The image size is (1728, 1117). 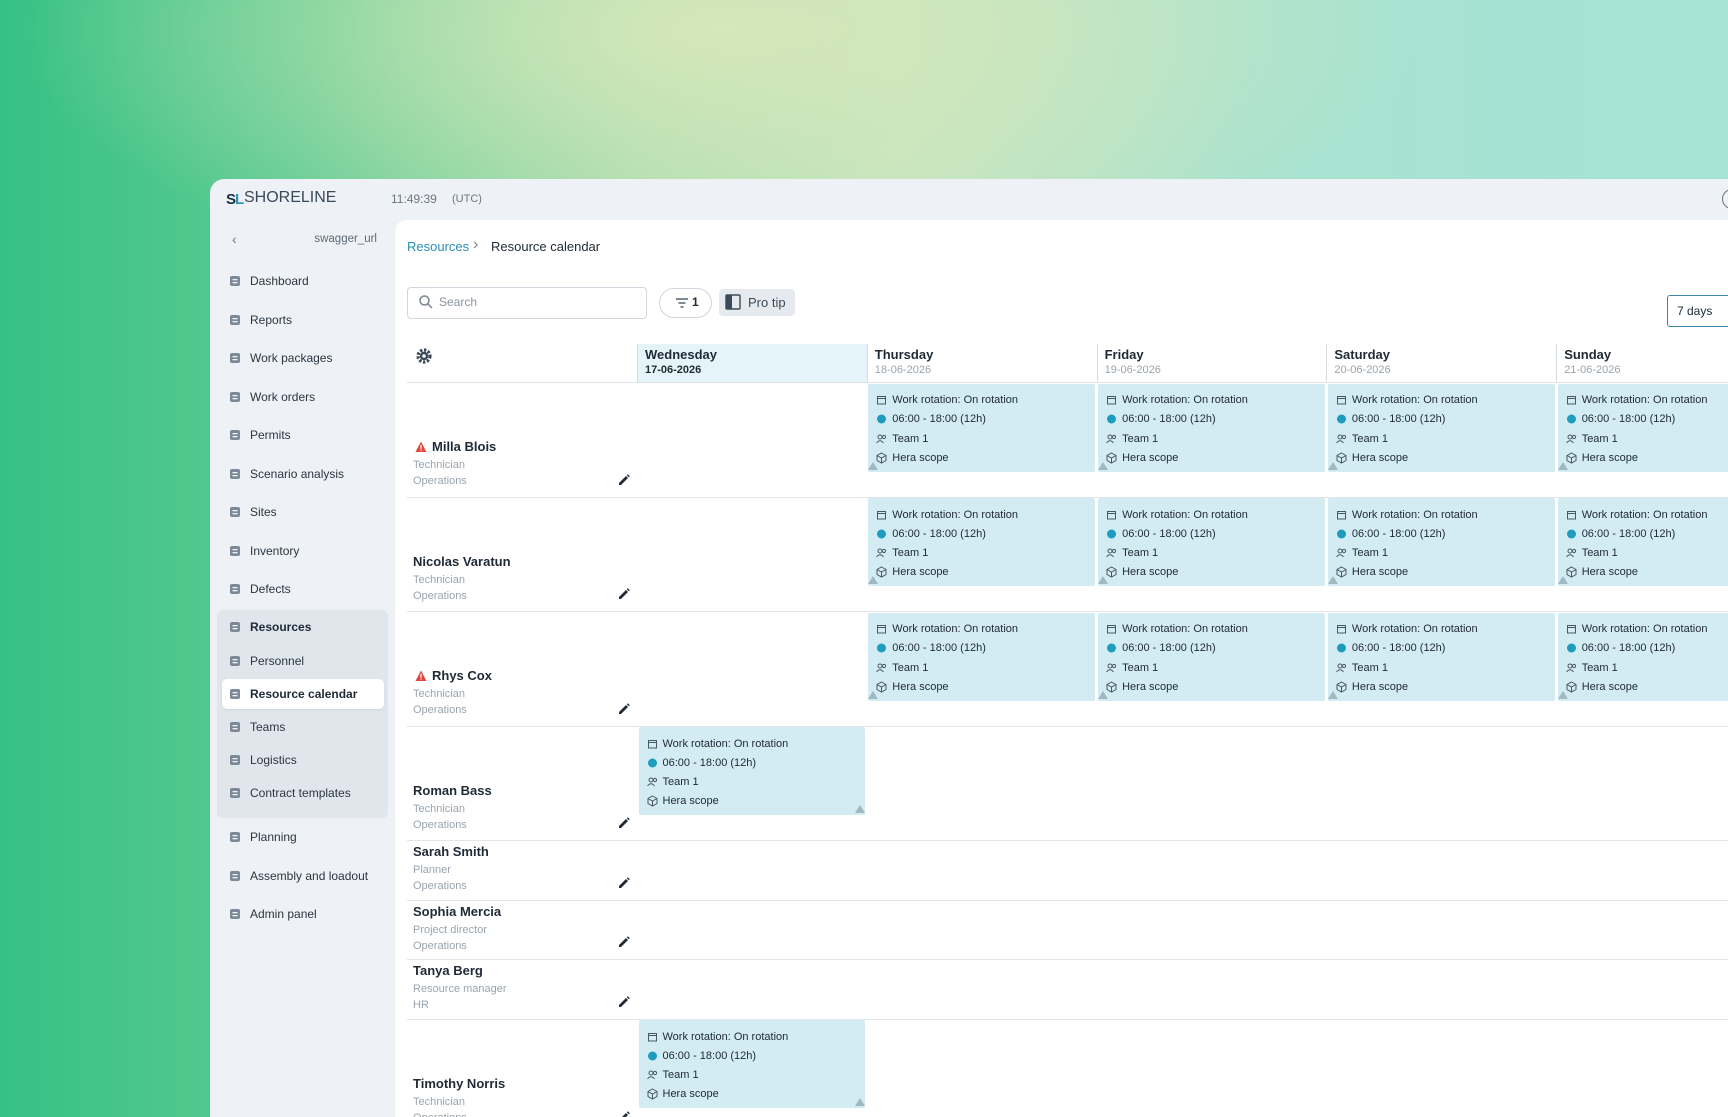 What do you see at coordinates (1697, 311) in the screenshot?
I see `range-select` at bounding box center [1697, 311].